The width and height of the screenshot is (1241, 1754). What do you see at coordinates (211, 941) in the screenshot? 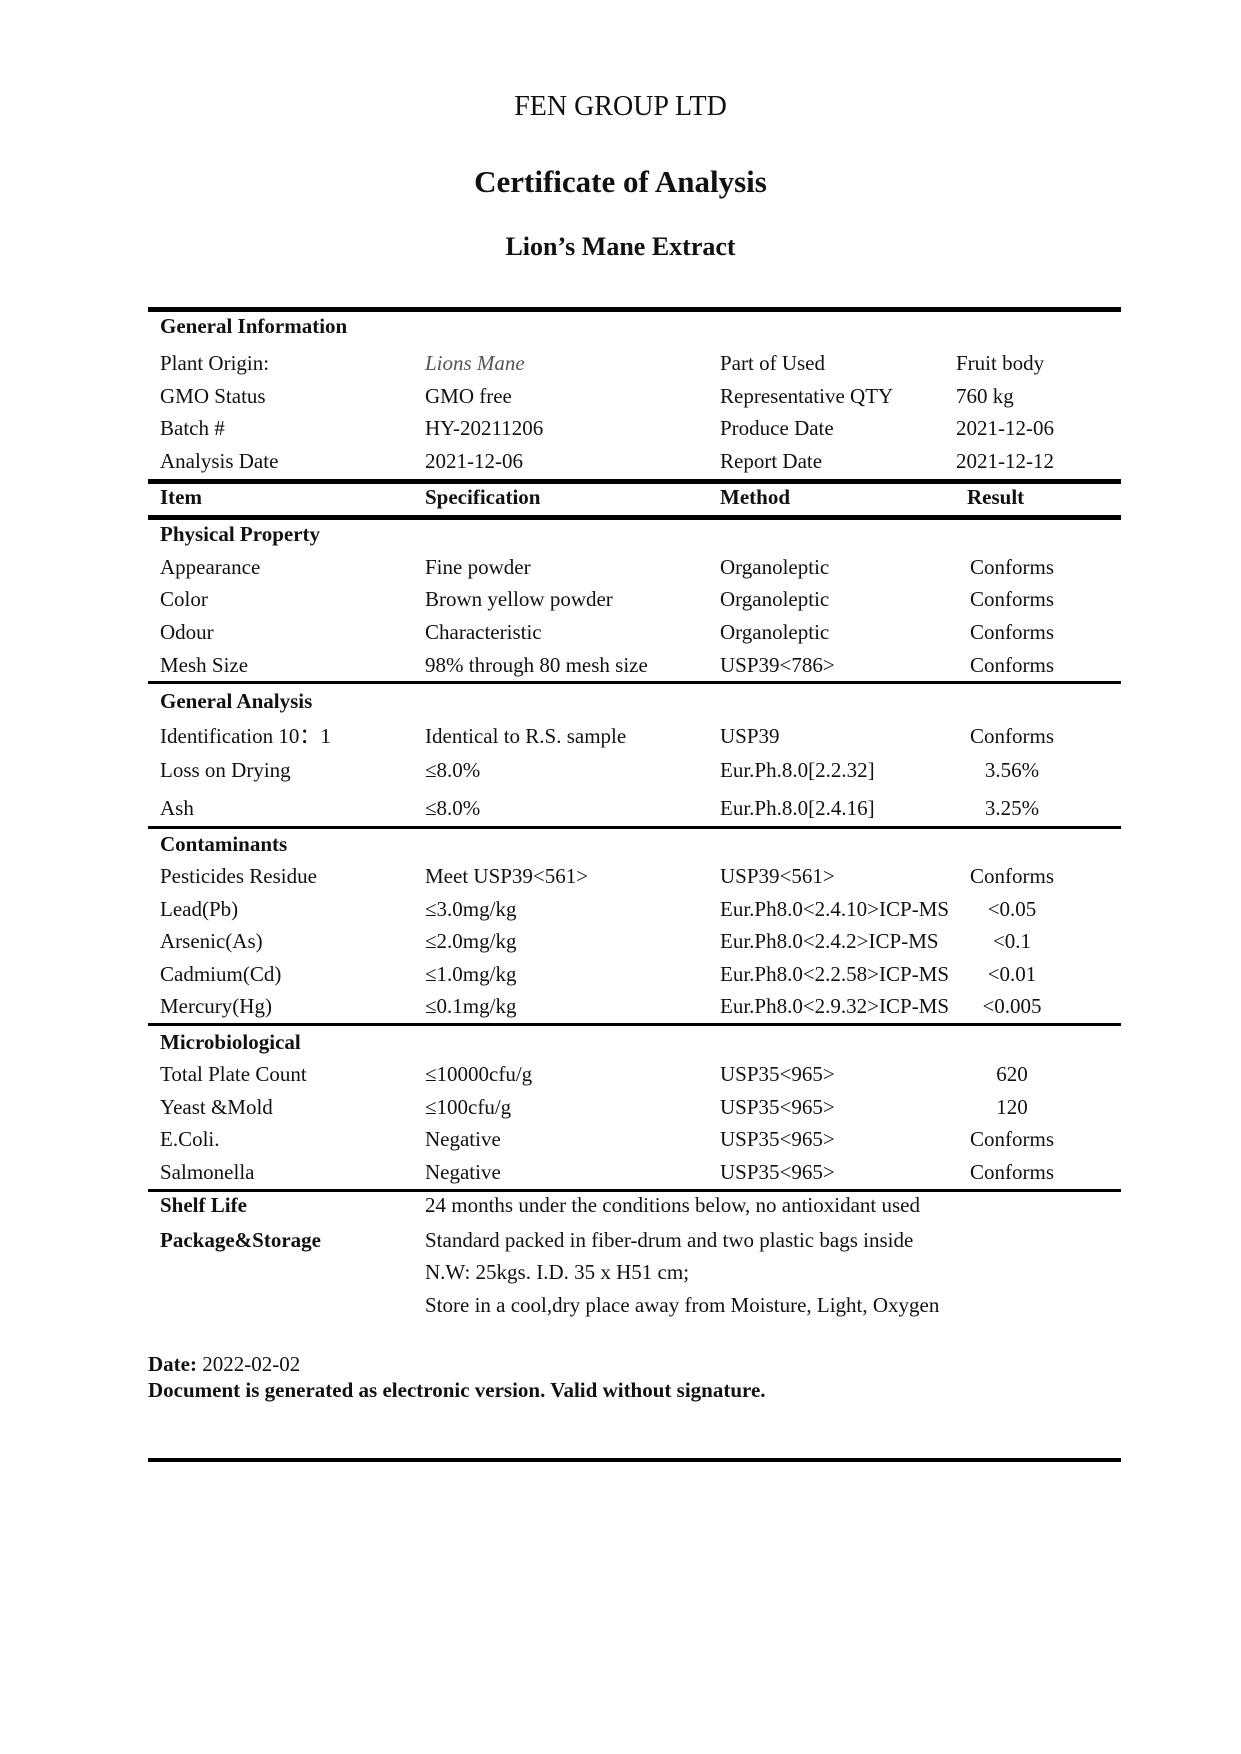
I see `table-cell: Arsenic(As)` at bounding box center [211, 941].